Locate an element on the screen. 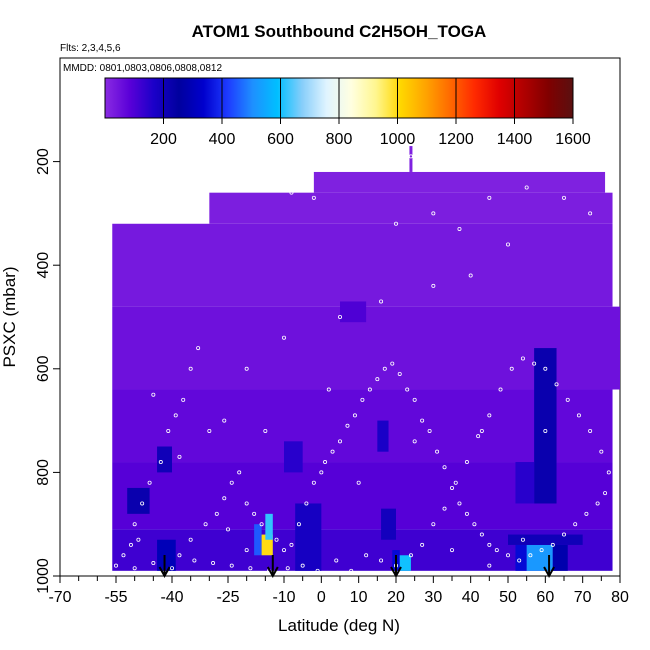  colorbar-tick-label: 600 is located at coordinates (280, 139).